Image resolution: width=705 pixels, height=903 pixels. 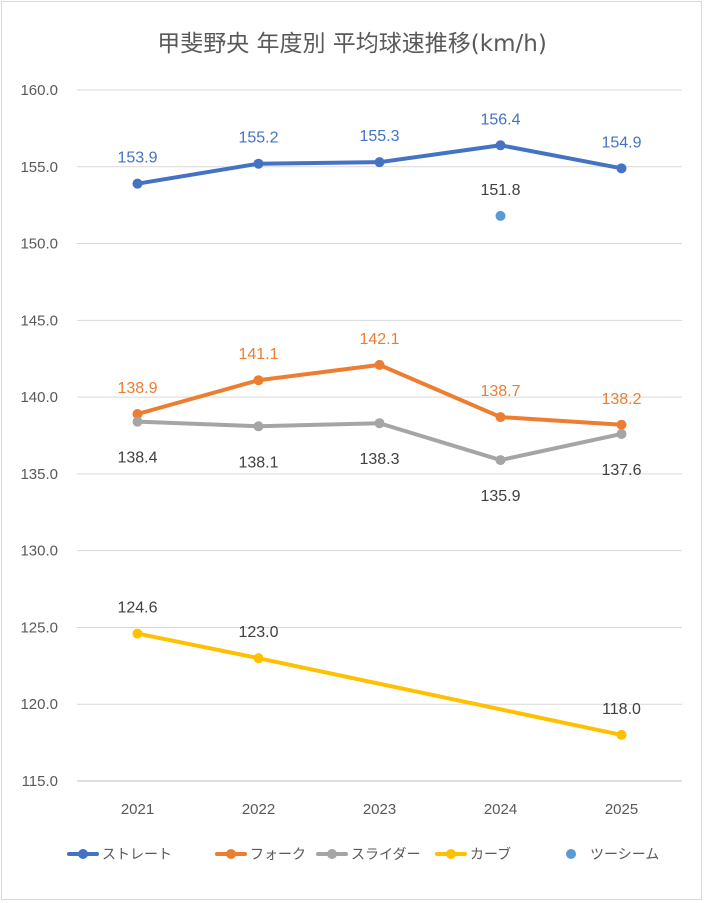 I want to click on data-label: 155.3, so click(x=379, y=136).